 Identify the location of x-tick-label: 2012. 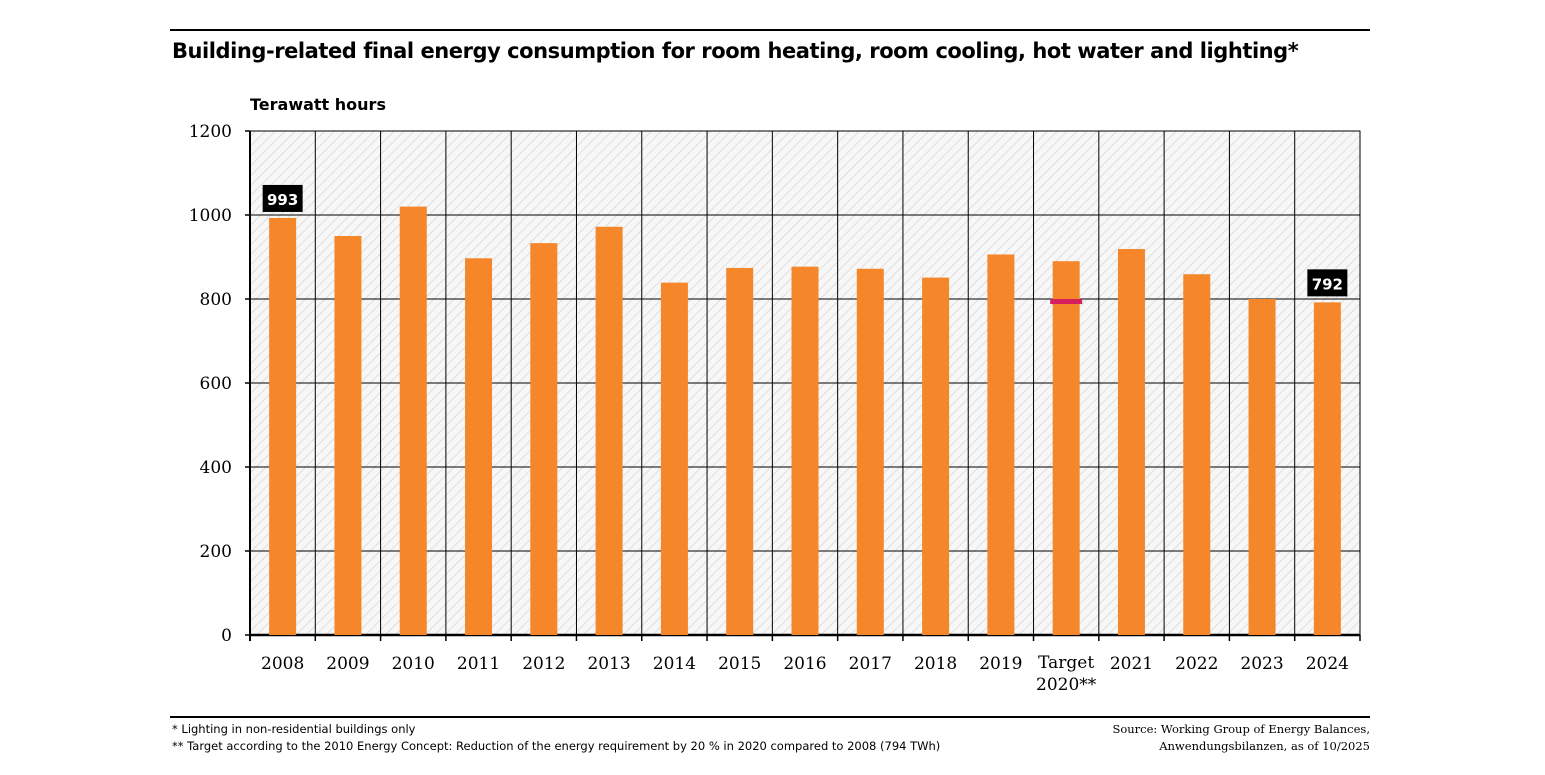
(543, 664).